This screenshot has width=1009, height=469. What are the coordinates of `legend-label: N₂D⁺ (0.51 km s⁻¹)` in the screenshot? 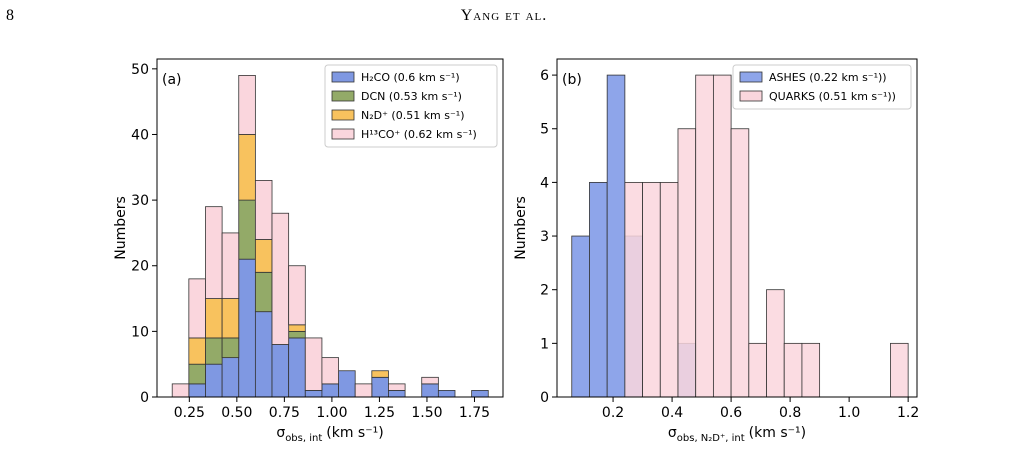 It's located at (413, 115).